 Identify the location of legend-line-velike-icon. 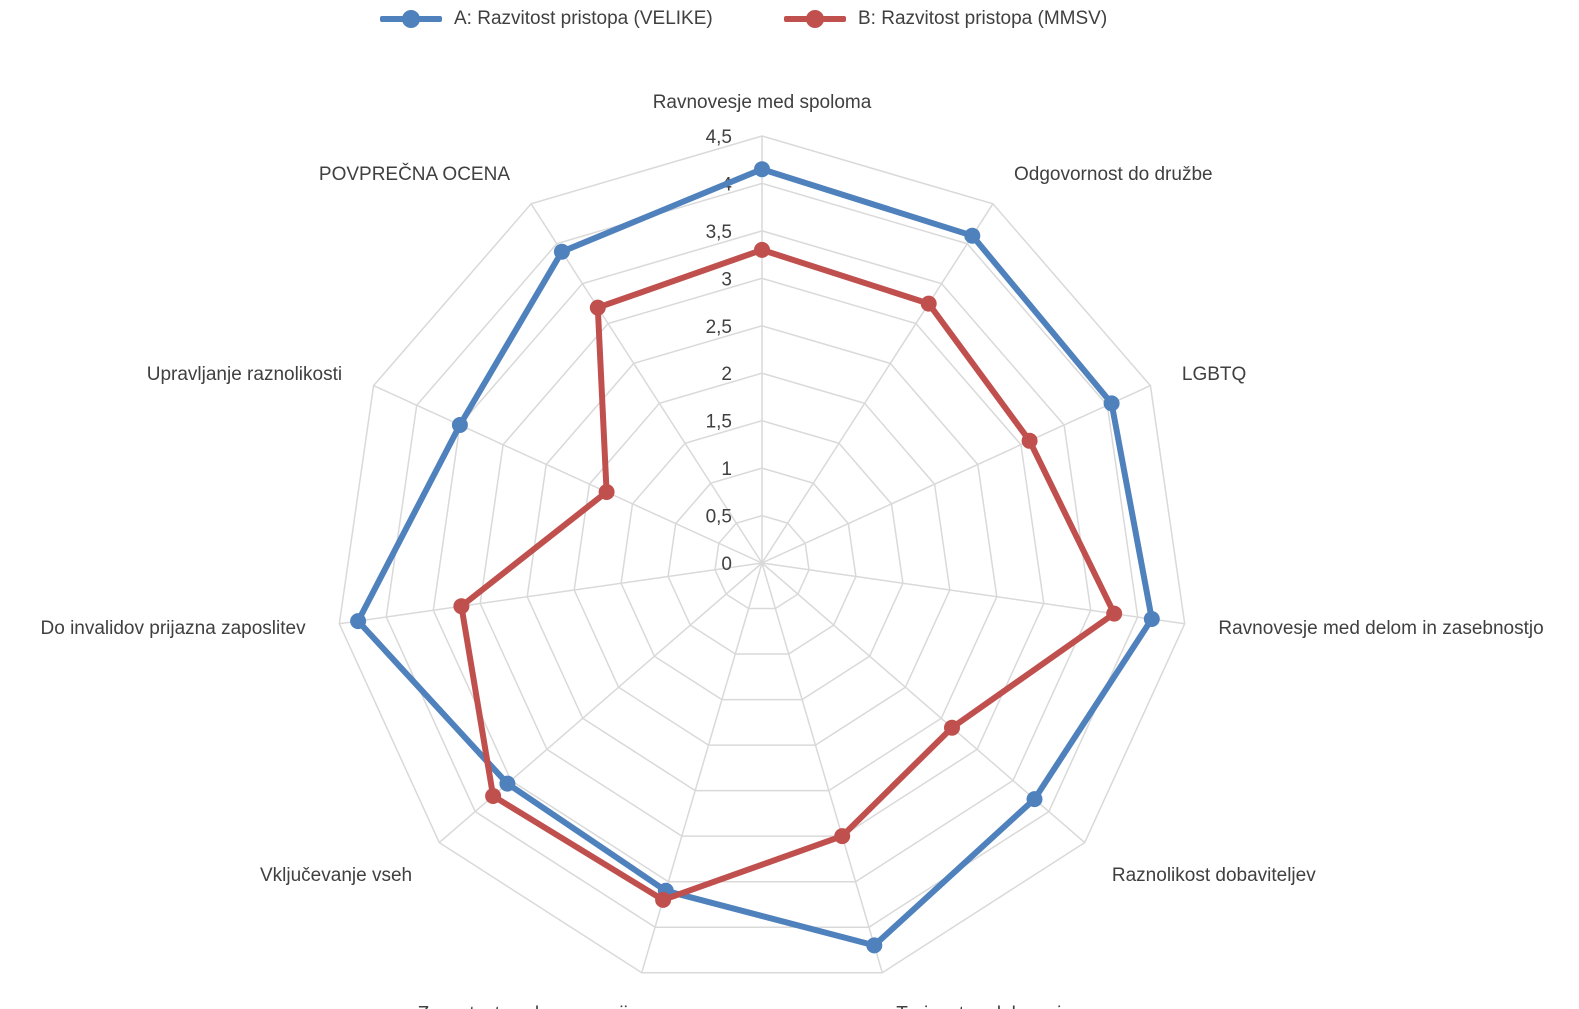
(411, 19).